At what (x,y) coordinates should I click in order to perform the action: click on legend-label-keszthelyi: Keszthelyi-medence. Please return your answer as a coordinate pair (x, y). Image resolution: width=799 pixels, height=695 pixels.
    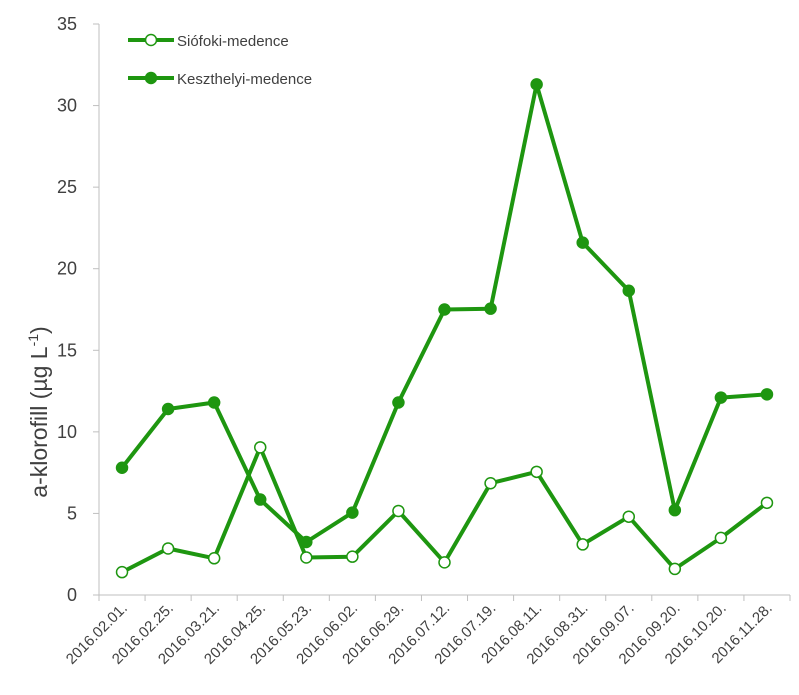
    Looking at the image, I should click on (244, 79).